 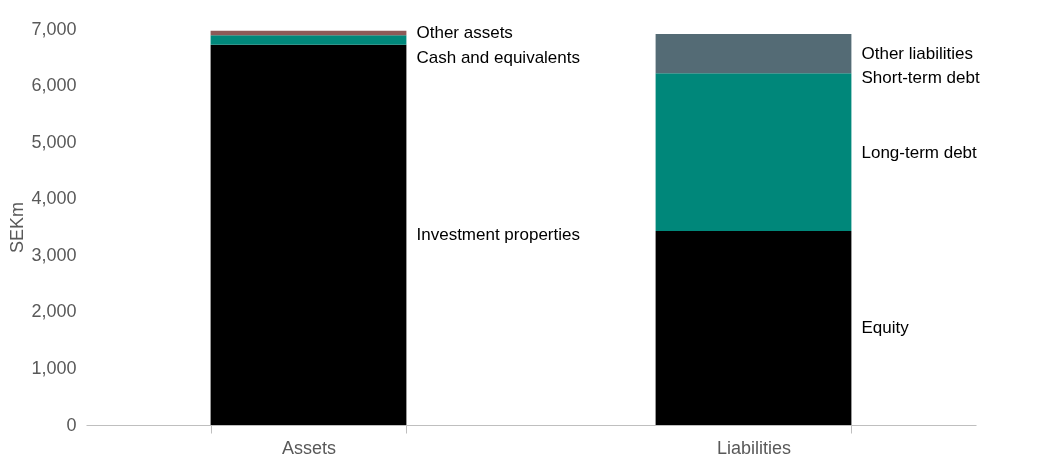 What do you see at coordinates (54, 198) in the screenshot?
I see `y-tick-label: 4,000` at bounding box center [54, 198].